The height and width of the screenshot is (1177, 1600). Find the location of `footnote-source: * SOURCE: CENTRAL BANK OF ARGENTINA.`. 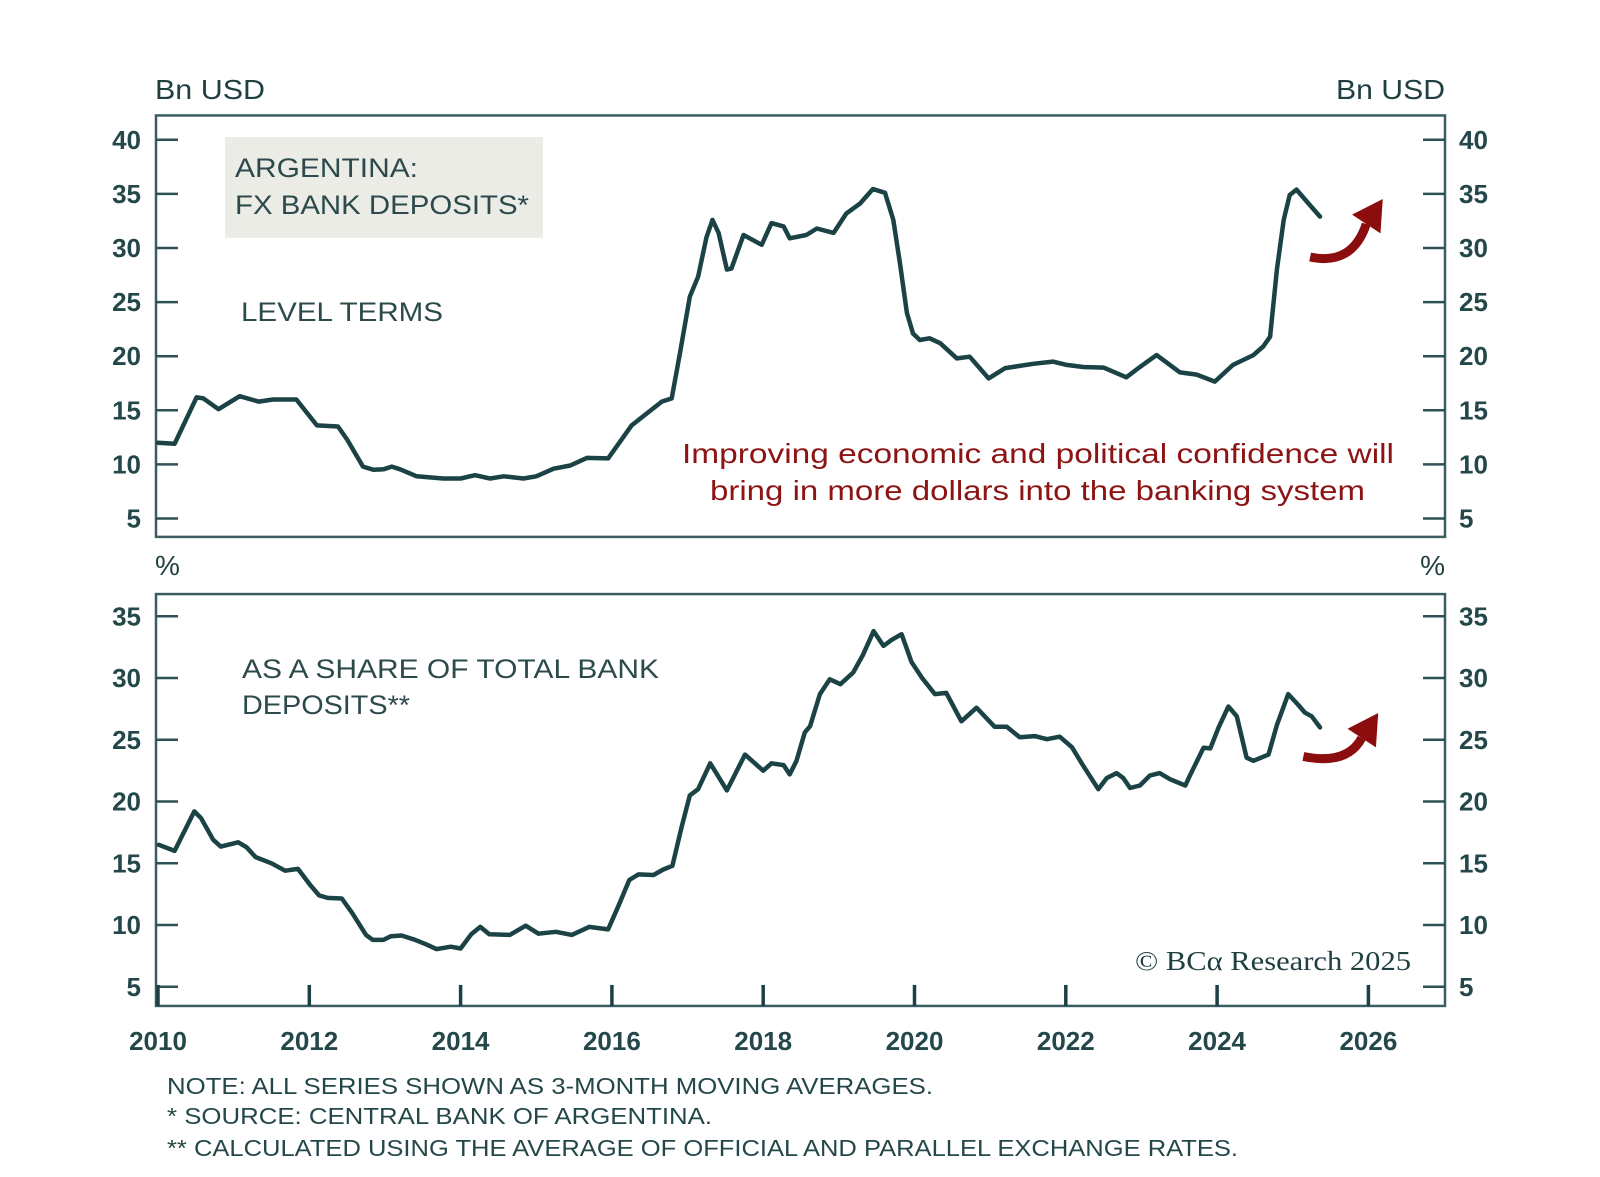

footnote-source: * SOURCE: CENTRAL BANK OF ARGENTINA. is located at coordinates (439, 1116).